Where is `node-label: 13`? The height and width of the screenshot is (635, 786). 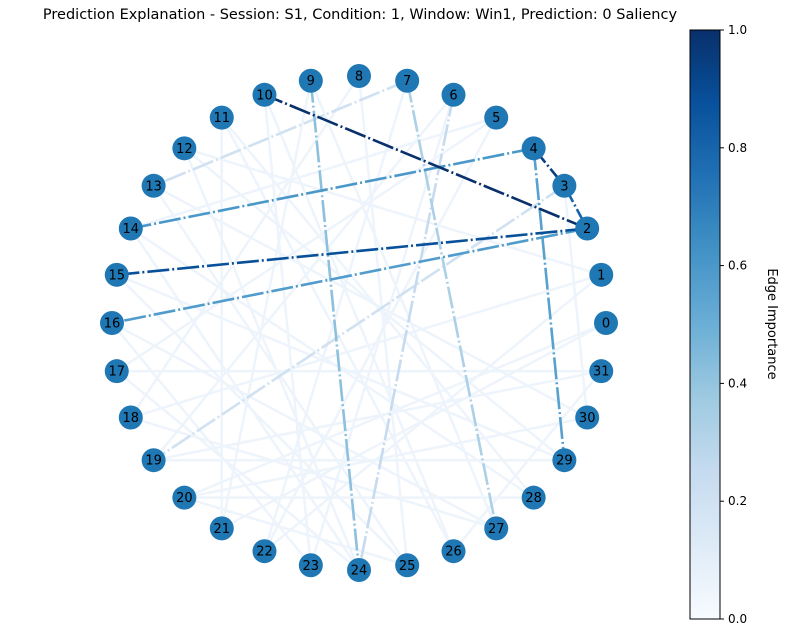 node-label: 13 is located at coordinates (153, 186).